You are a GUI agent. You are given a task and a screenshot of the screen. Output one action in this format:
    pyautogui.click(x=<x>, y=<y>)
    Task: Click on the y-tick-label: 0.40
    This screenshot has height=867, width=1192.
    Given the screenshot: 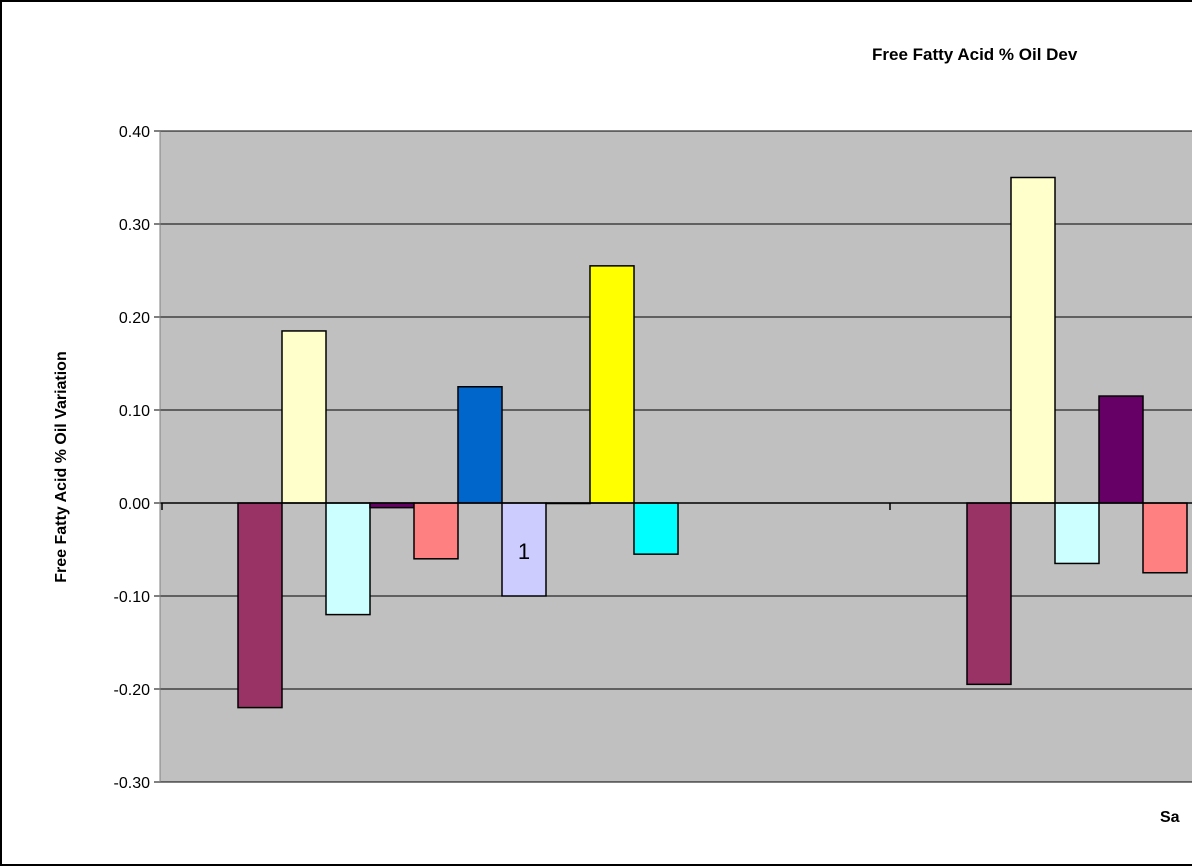 What is the action you would take?
    pyautogui.click(x=134, y=132)
    